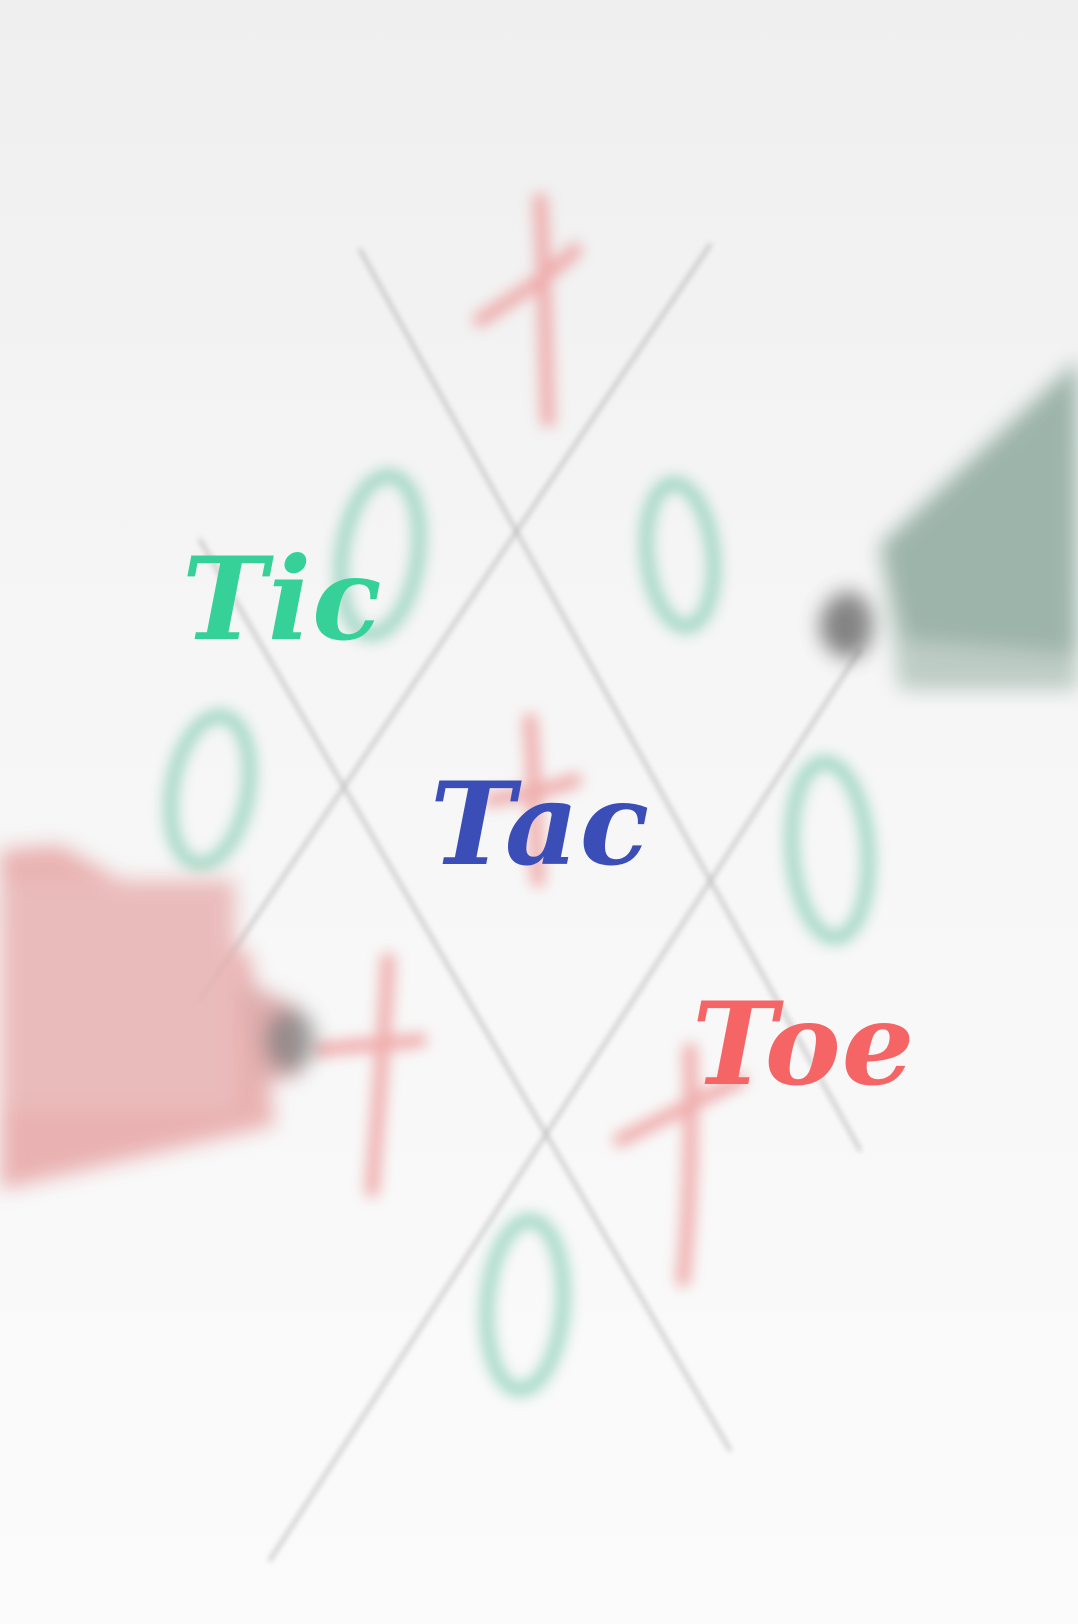 The width and height of the screenshot is (1078, 1624). I want to click on title-word-toe: Toe, so click(804, 1044).